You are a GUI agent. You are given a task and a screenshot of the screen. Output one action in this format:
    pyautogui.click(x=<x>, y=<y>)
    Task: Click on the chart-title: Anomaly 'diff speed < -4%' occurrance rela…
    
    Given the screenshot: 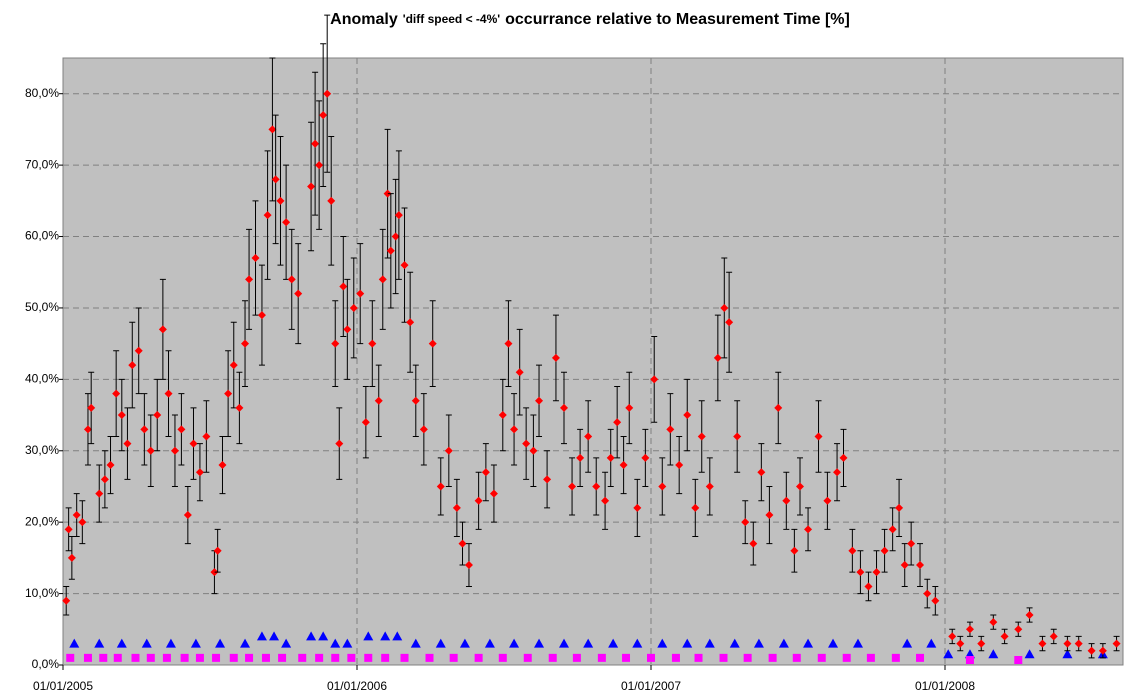 What is the action you would take?
    pyautogui.click(x=590, y=19)
    